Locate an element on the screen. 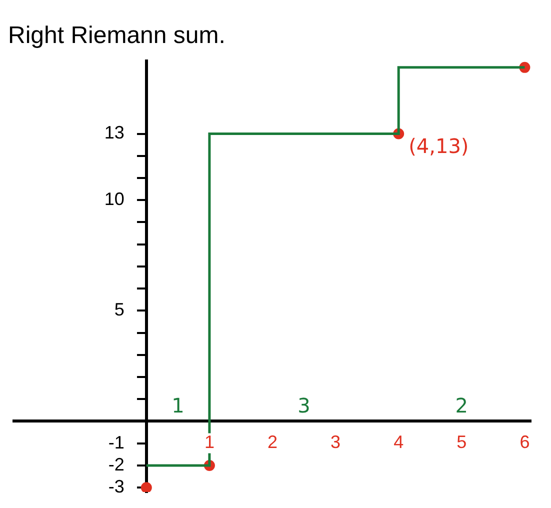  y-tick-label: 13 is located at coordinates (114, 132).